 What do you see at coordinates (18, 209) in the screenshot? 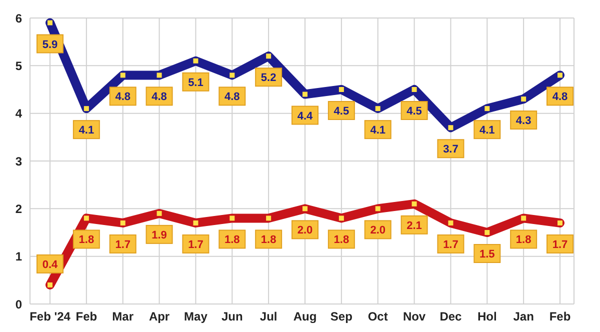
I see `y-tick-label: 2` at bounding box center [18, 209].